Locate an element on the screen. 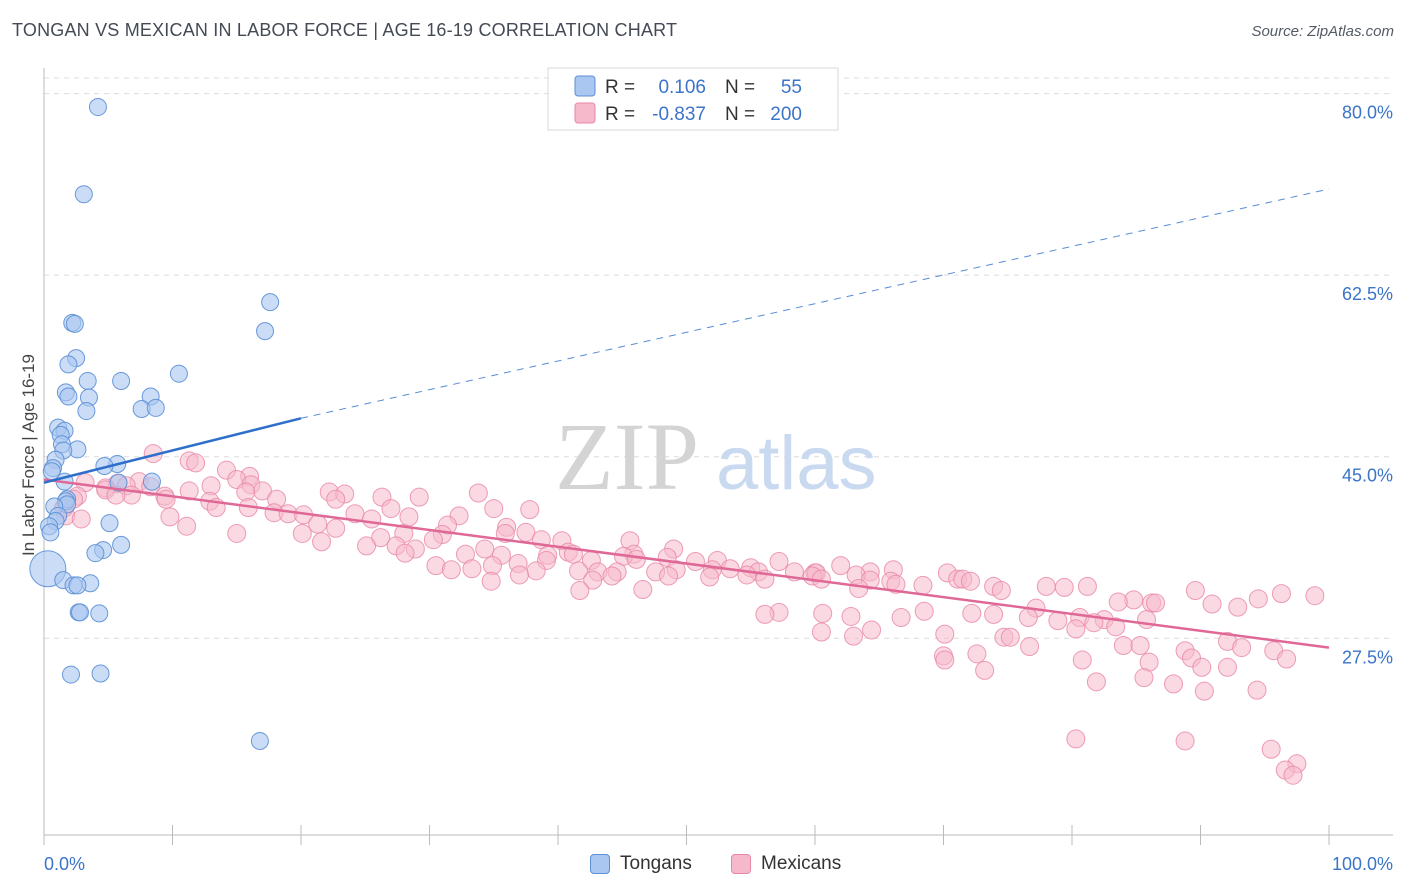  tongans-swatch is located at coordinates (600, 864).